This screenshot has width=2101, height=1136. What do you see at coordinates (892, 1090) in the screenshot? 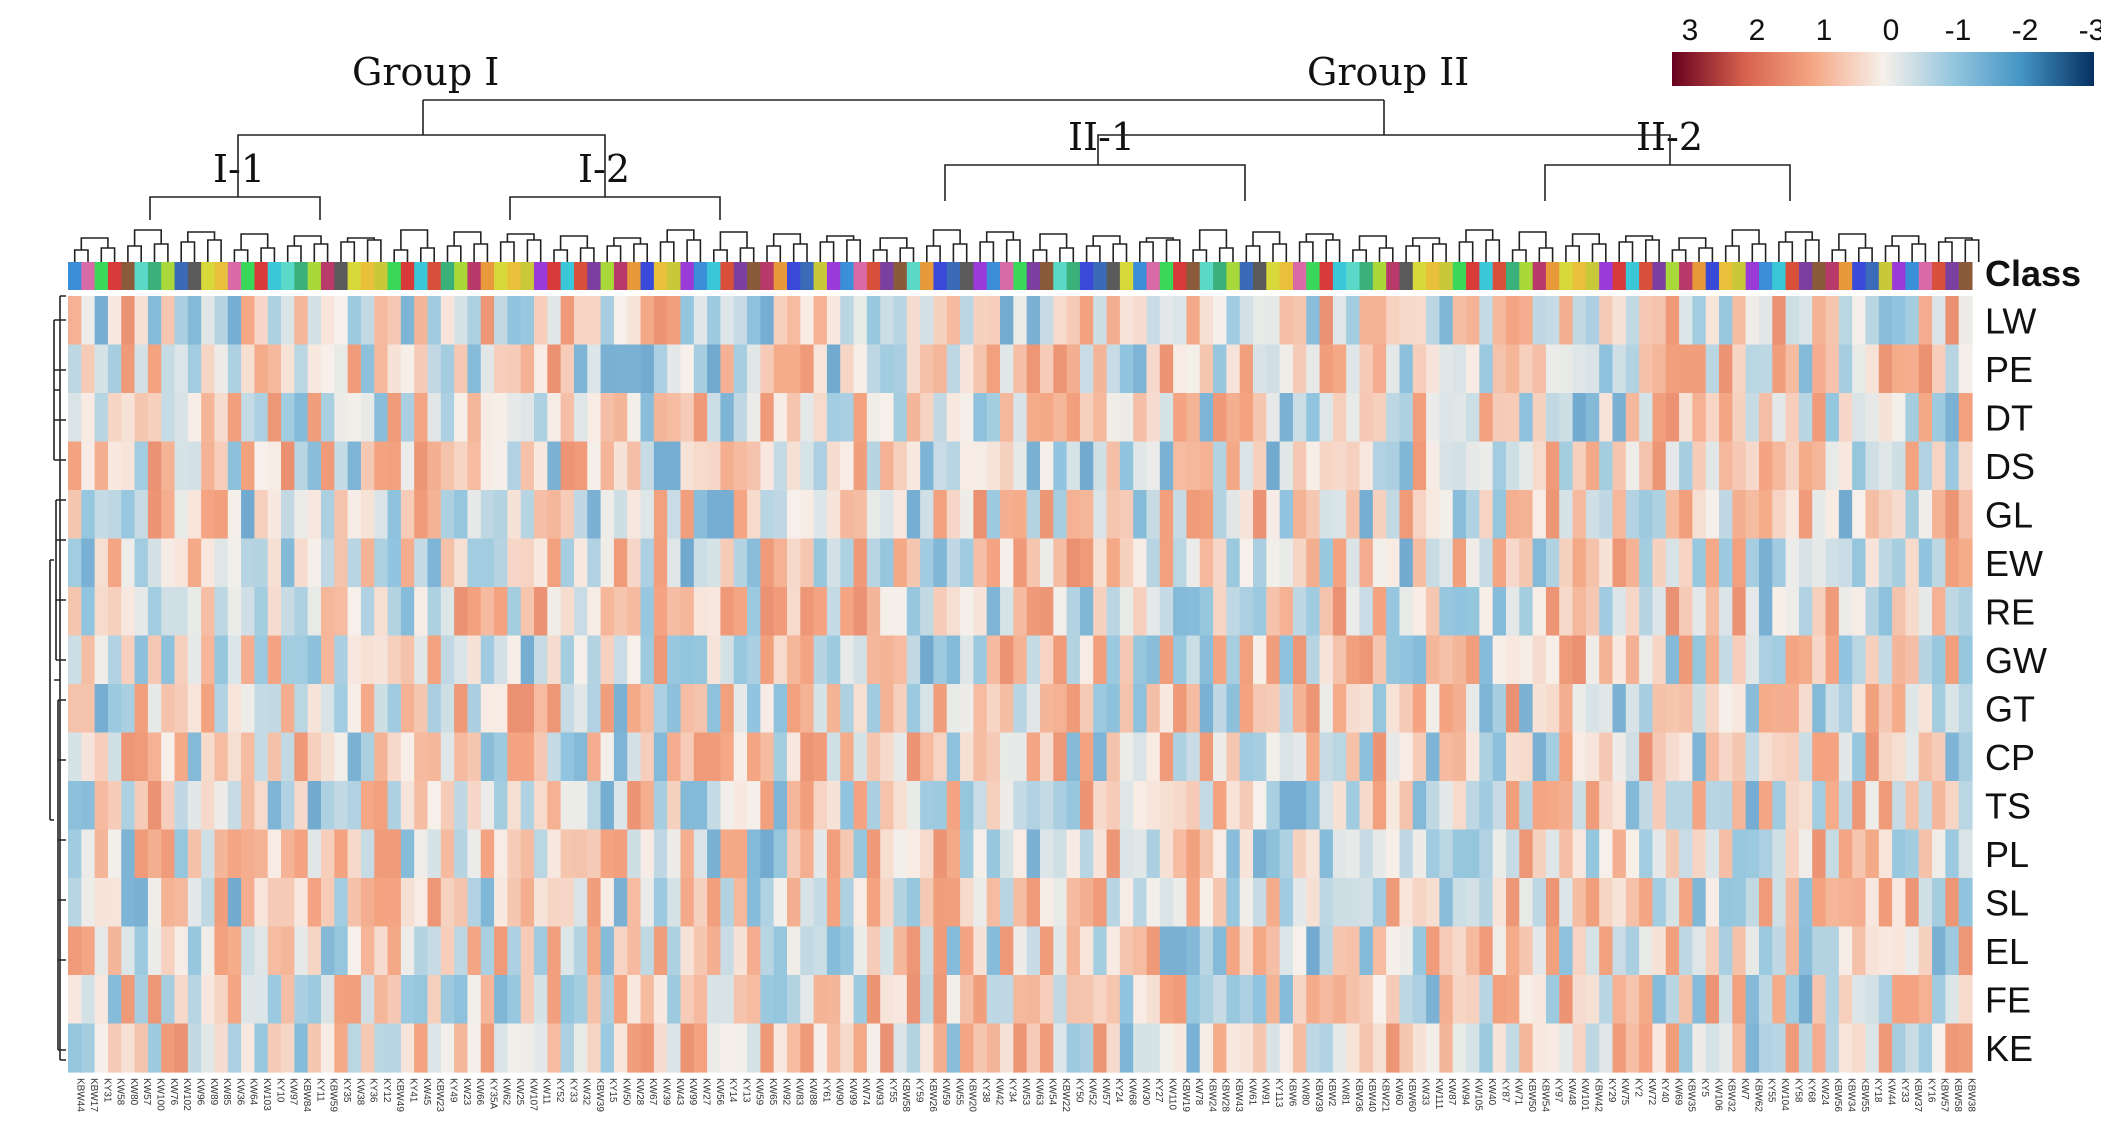
I see `column-label: KY55` at bounding box center [892, 1090].